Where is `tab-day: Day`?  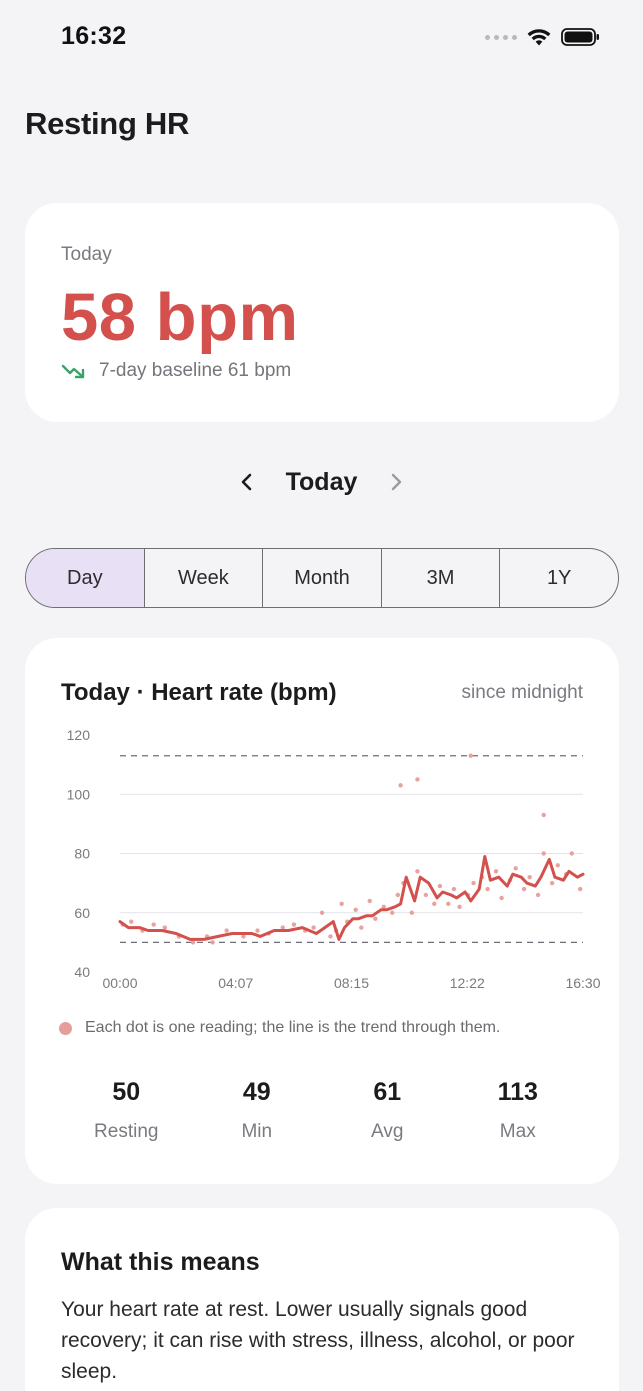 tab-day: Day is located at coordinates (85, 578).